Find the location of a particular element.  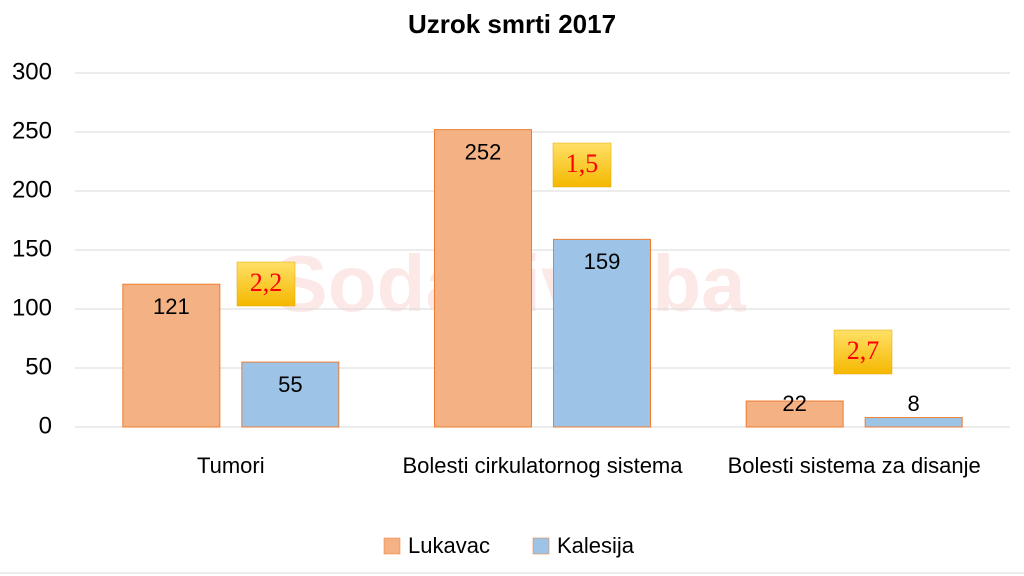

y-tick-label: 100 is located at coordinates (32, 307).